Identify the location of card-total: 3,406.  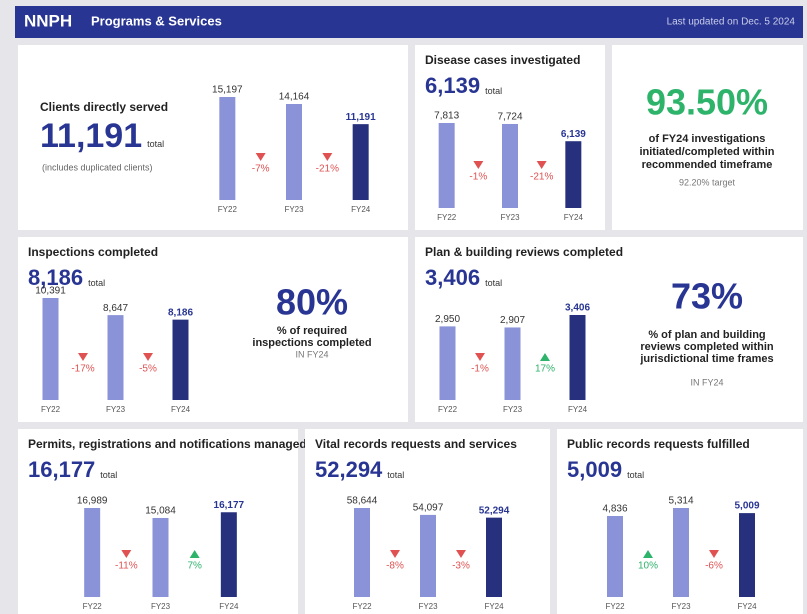
(452, 277).